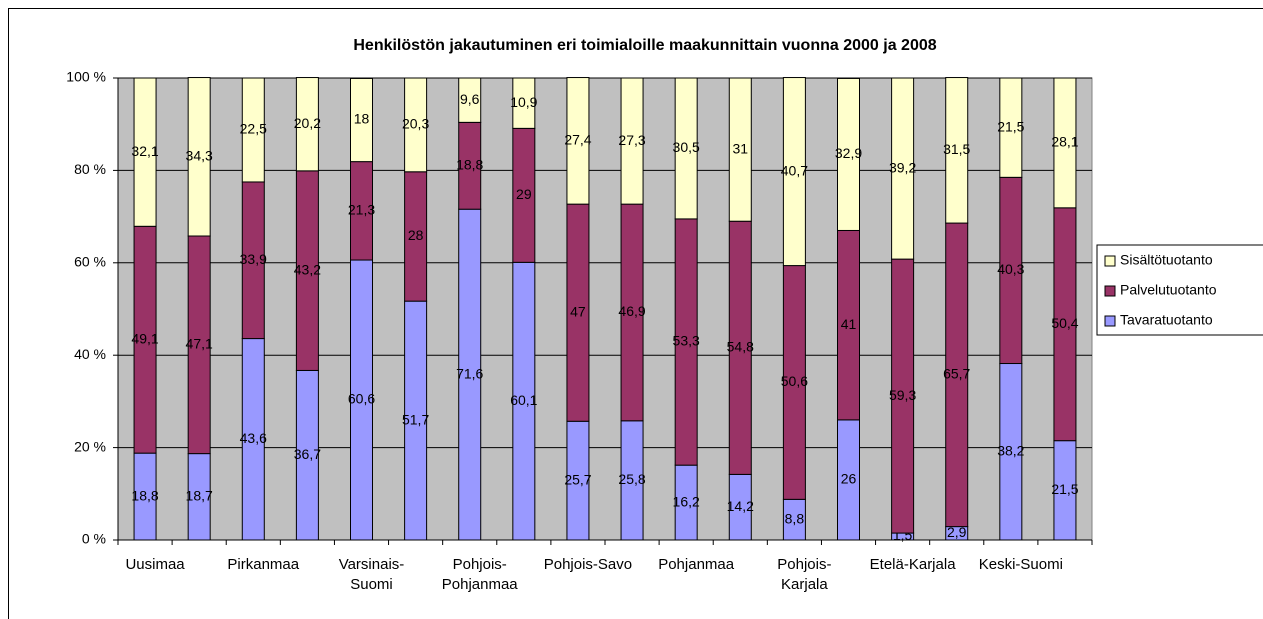 Image resolution: width=1263 pixels, height=619 pixels. What do you see at coordinates (588, 564) in the screenshot?
I see `x-tick-label: Pohjois-Savo` at bounding box center [588, 564].